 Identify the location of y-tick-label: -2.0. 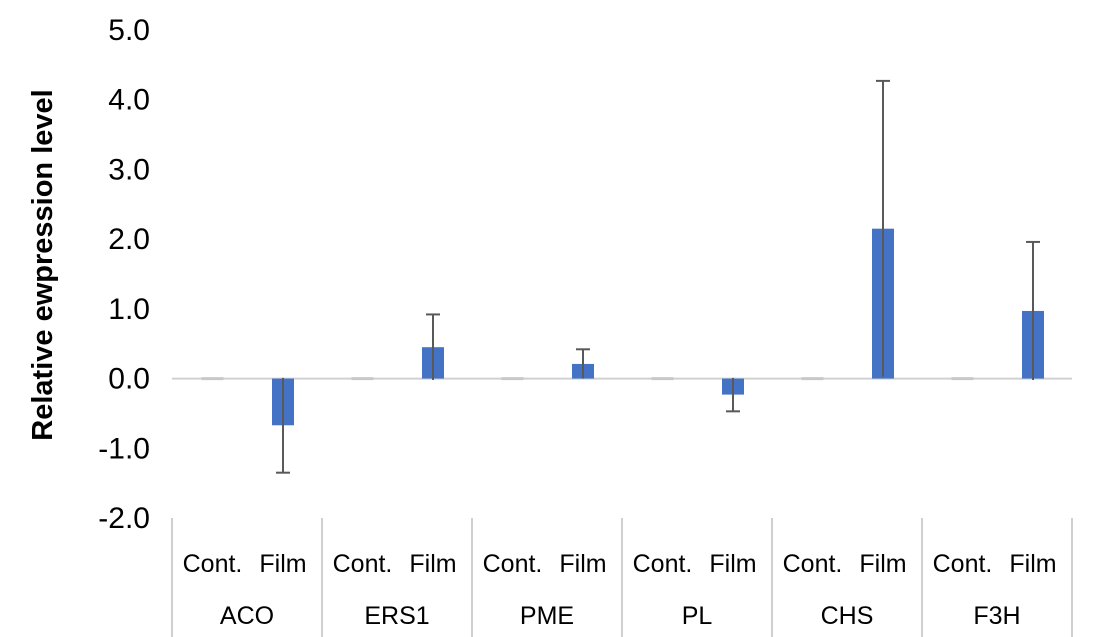
(124, 518).